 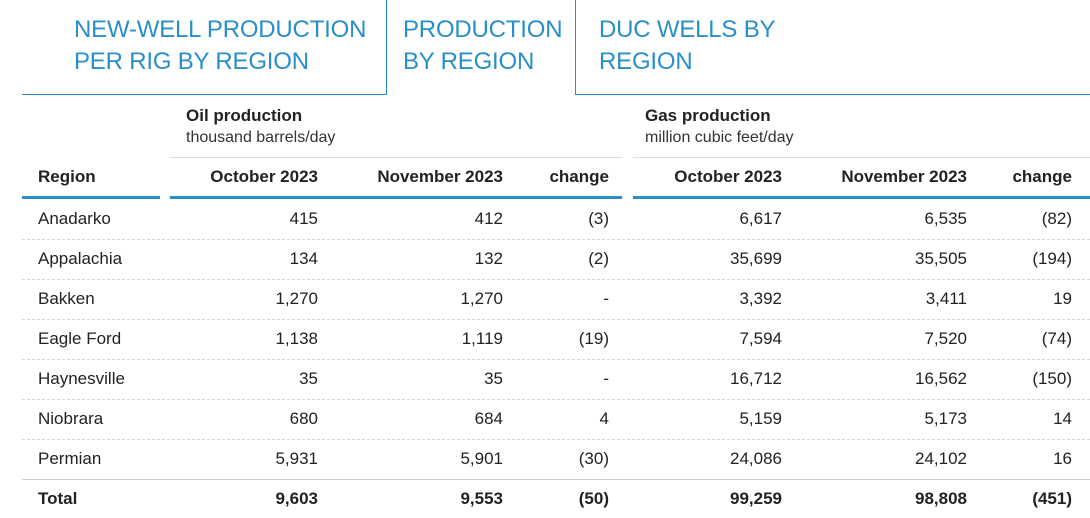 I want to click on gas-change-cell: (194), so click(x=1052, y=258).